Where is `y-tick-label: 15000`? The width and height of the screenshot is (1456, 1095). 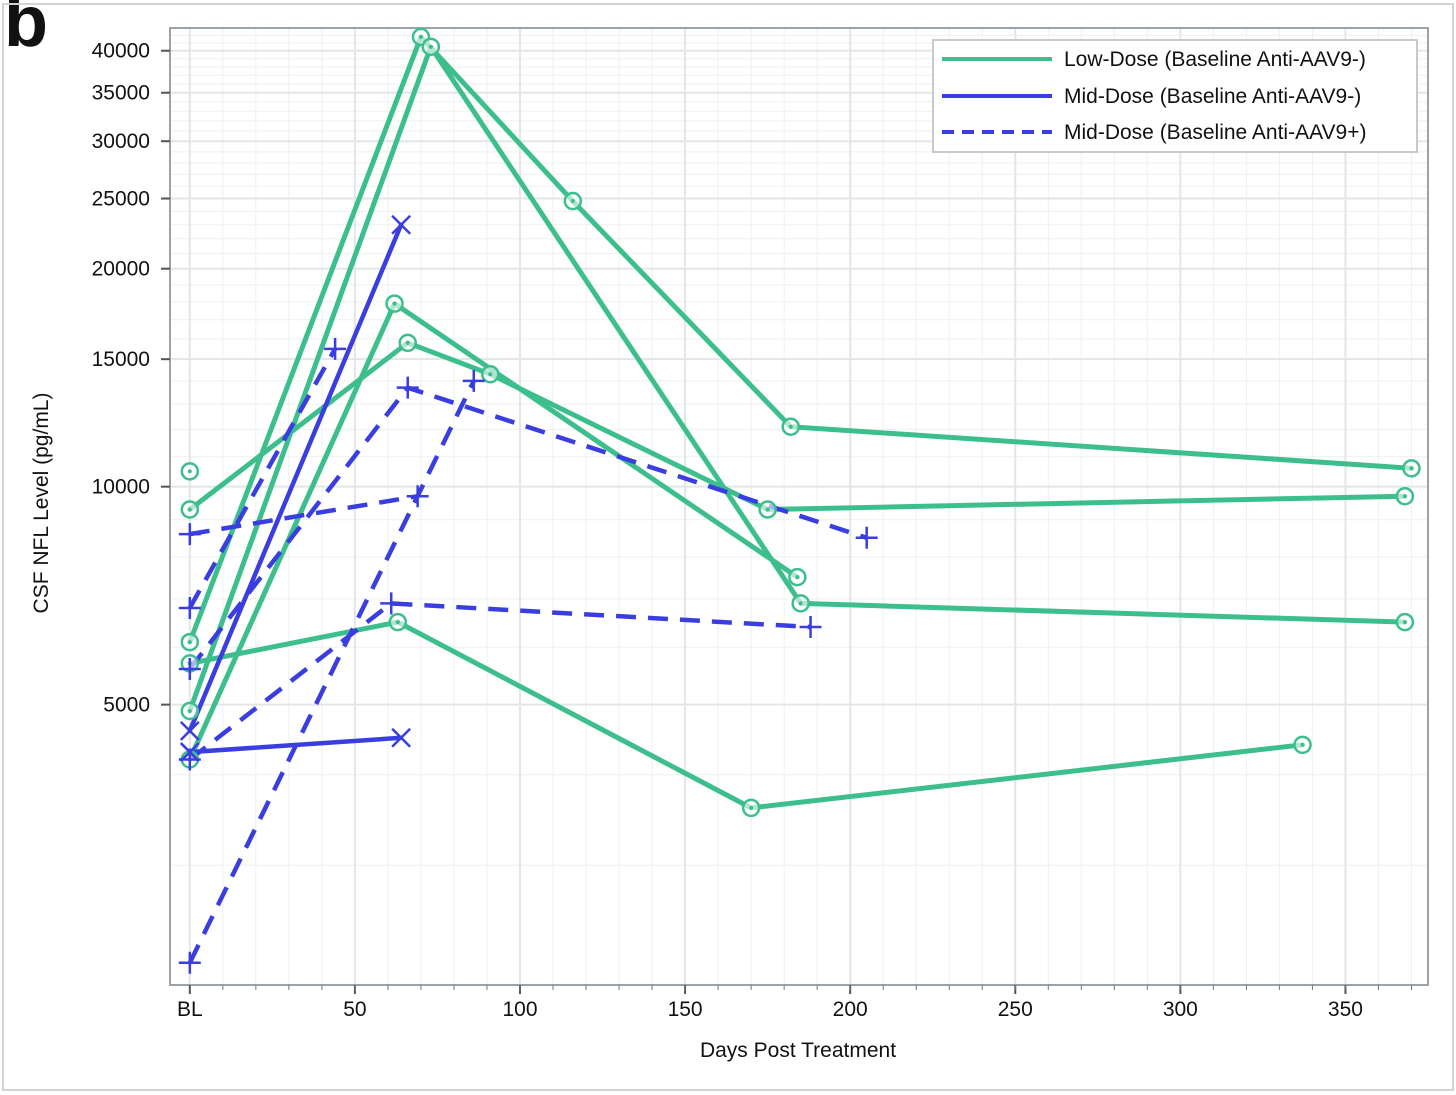 y-tick-label: 15000 is located at coordinates (121, 359).